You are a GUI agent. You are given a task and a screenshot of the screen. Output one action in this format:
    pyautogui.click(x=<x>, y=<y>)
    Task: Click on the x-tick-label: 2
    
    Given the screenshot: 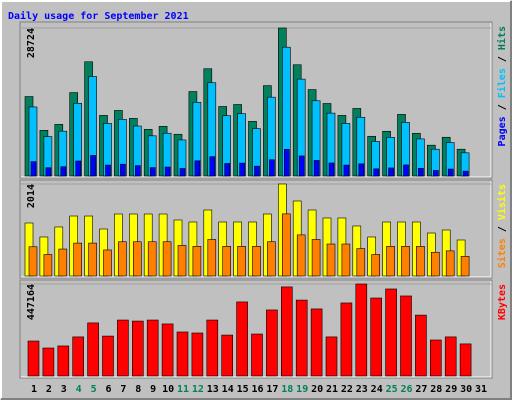 What is the action you would take?
    pyautogui.click(x=49, y=389)
    